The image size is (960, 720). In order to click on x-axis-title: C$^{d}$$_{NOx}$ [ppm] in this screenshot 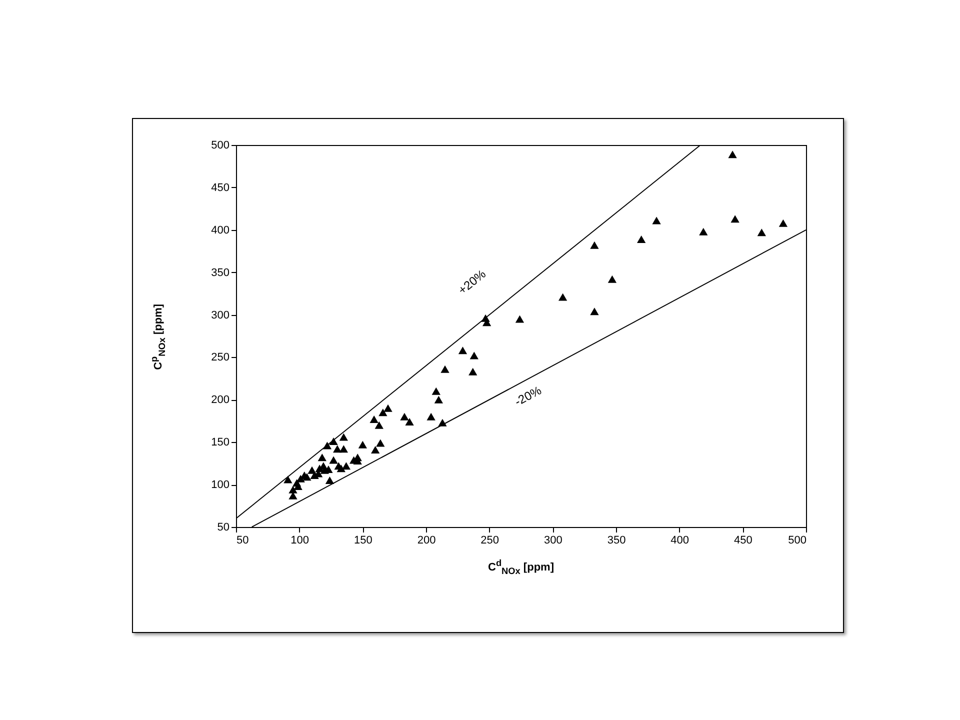, I will do `click(521, 567)`.